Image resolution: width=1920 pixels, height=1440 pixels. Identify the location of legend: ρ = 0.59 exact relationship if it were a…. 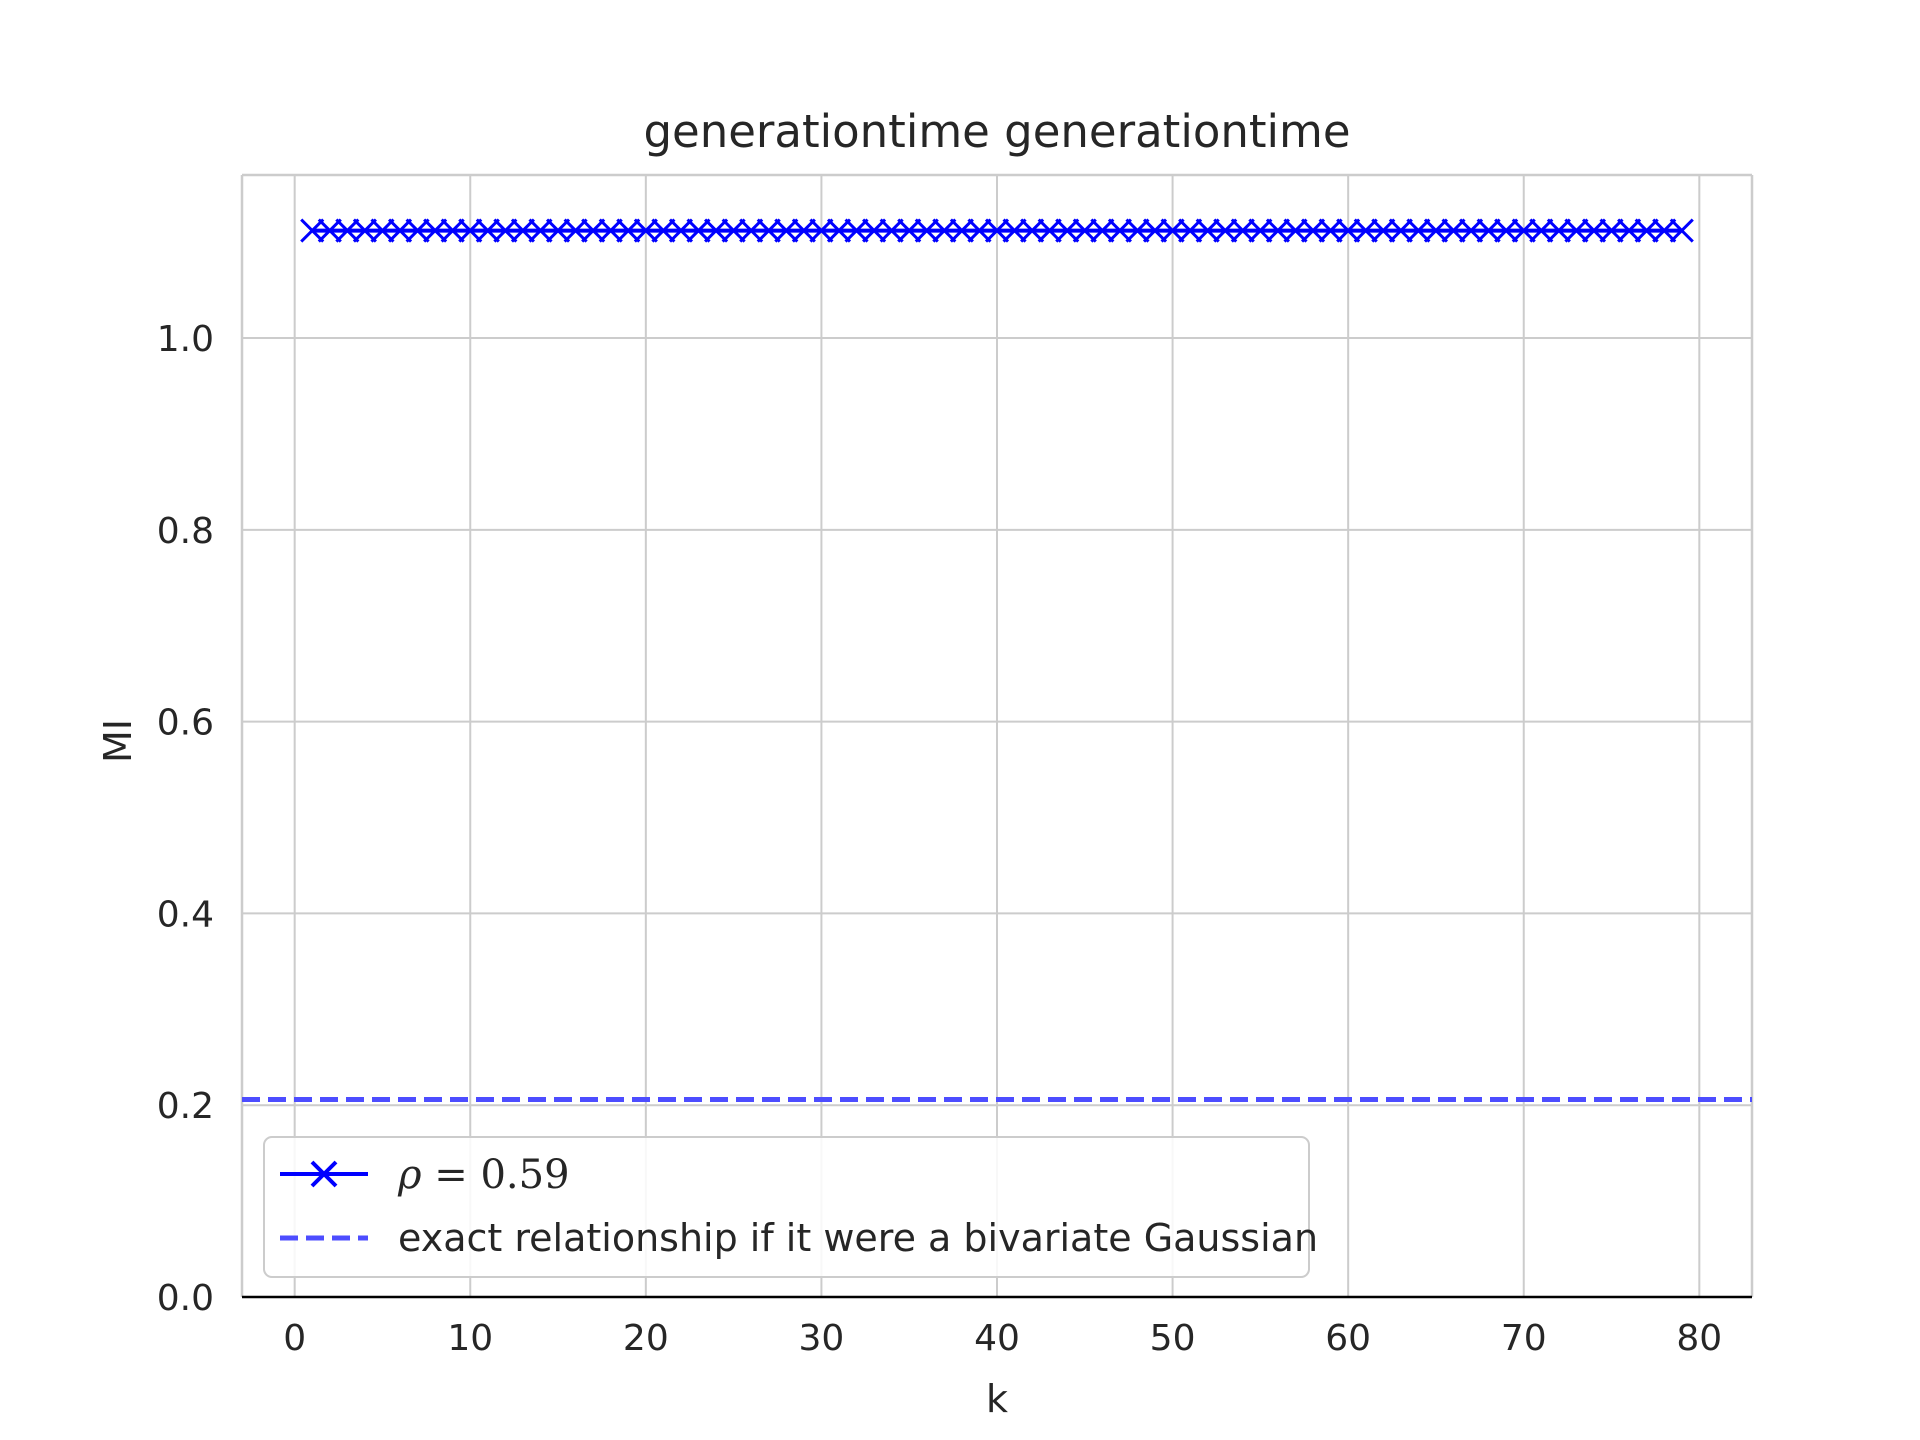
(790, 1207).